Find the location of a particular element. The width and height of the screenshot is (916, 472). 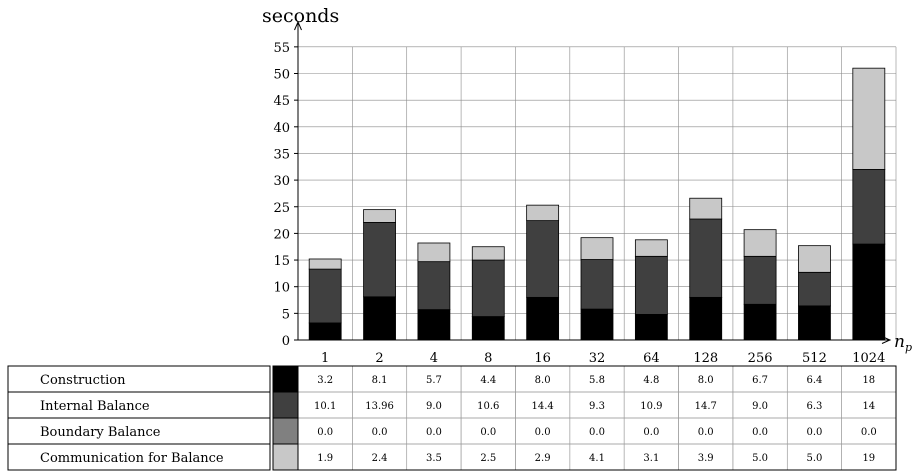

table-border is located at coordinates (597, 418).